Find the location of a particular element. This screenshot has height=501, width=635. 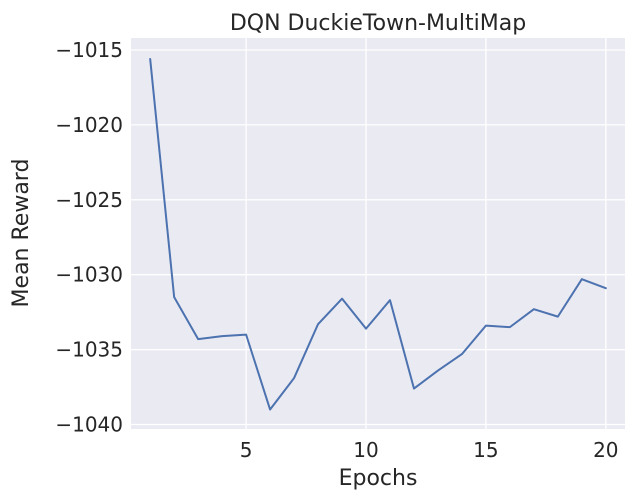

chart-title: DQN DuckieTown-MultiMap is located at coordinates (378, 23).